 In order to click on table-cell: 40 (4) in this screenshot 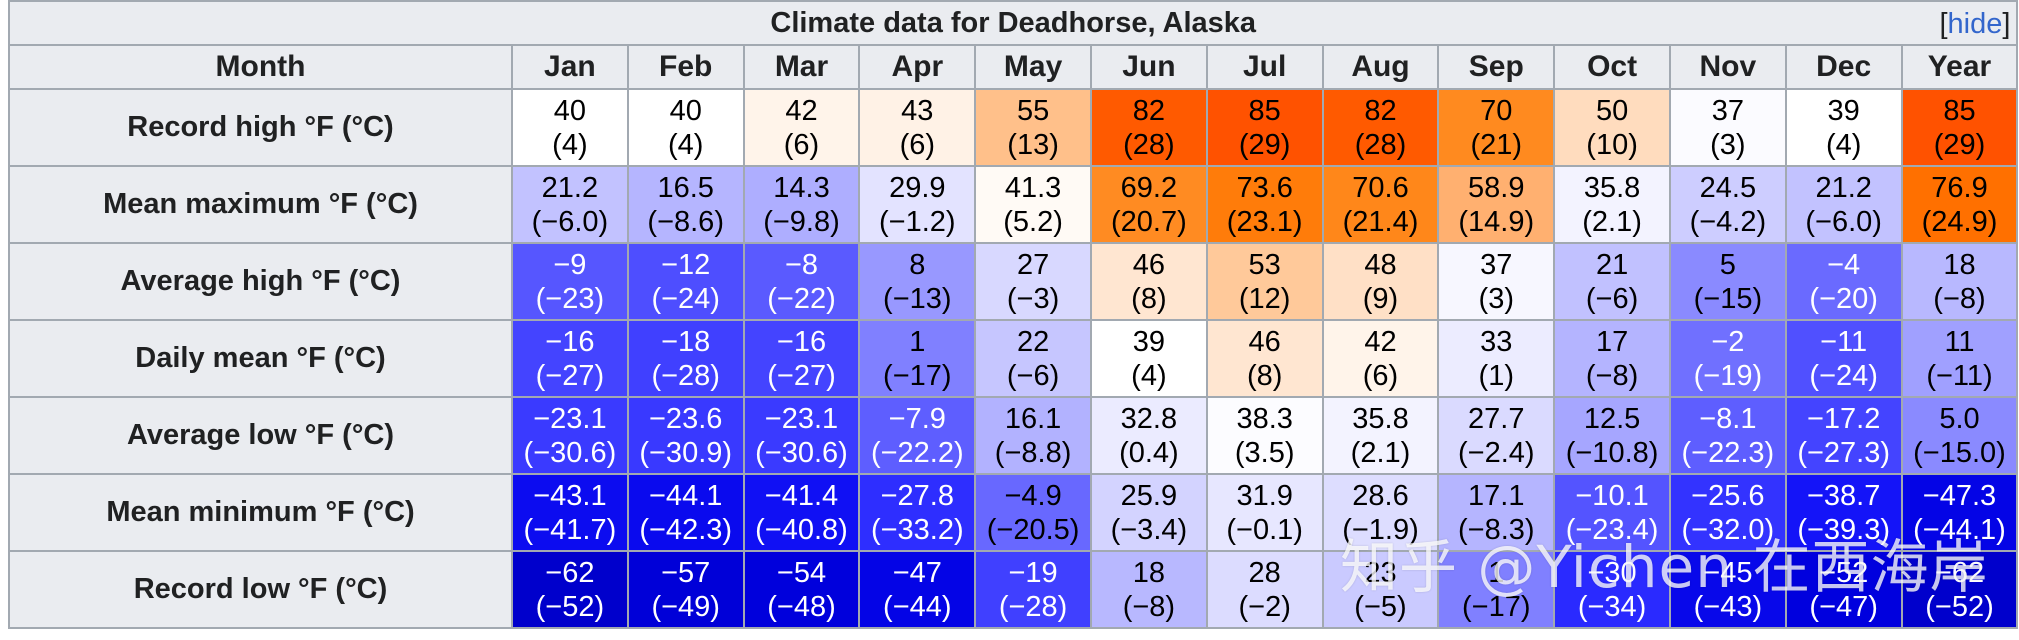, I will do `click(685, 127)`.